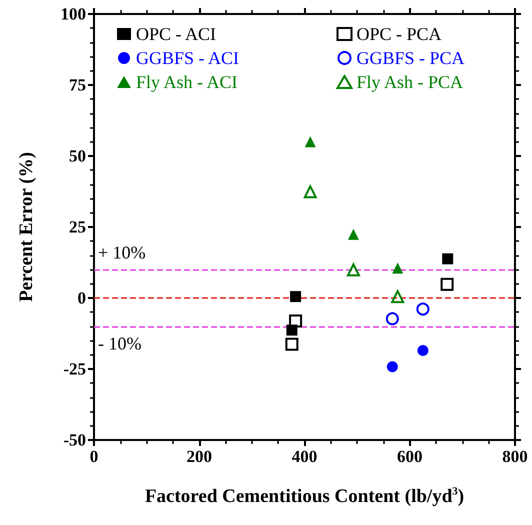 The width and height of the screenshot is (532, 525). Describe the element at coordinates (120, 343) in the screenshot. I see `ref-line-label: - 10%` at that location.